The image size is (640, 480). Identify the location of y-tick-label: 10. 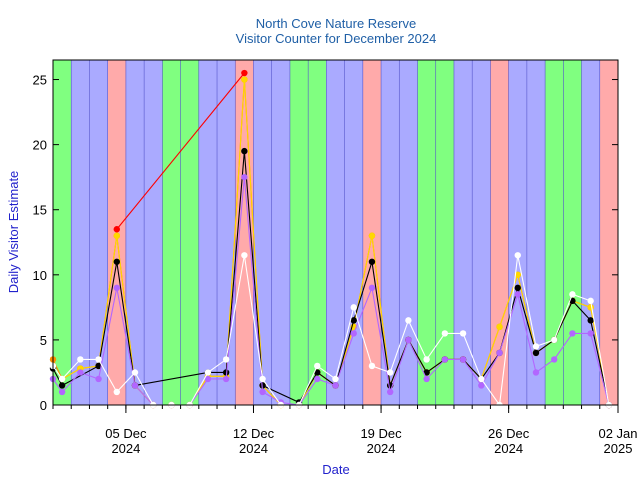
(40, 275).